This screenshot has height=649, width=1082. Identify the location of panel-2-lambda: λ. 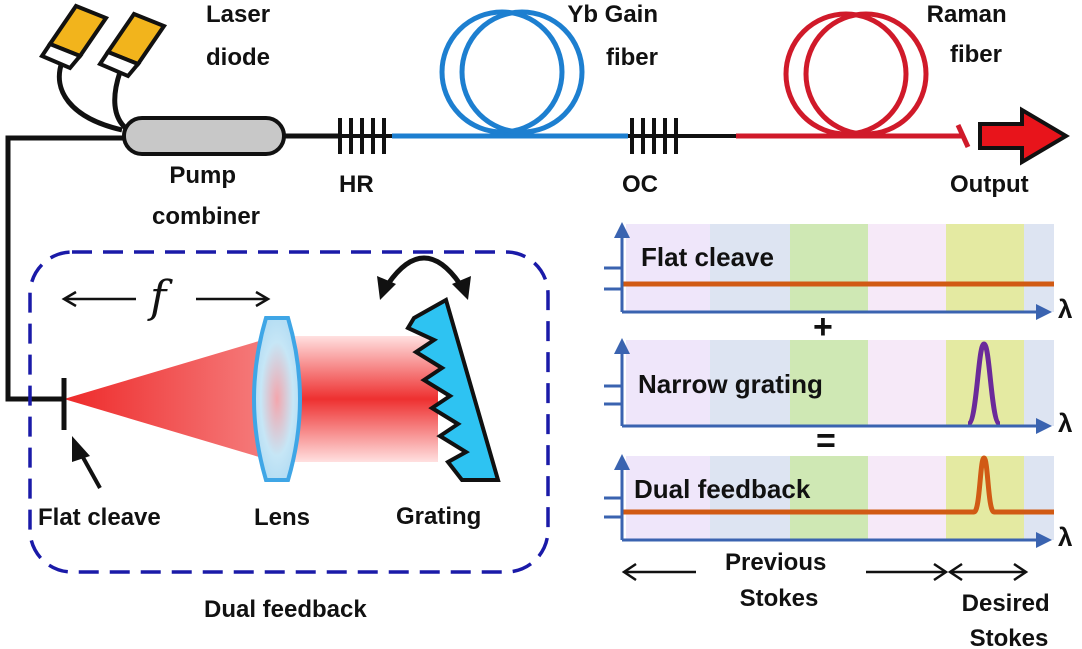
(1065, 423).